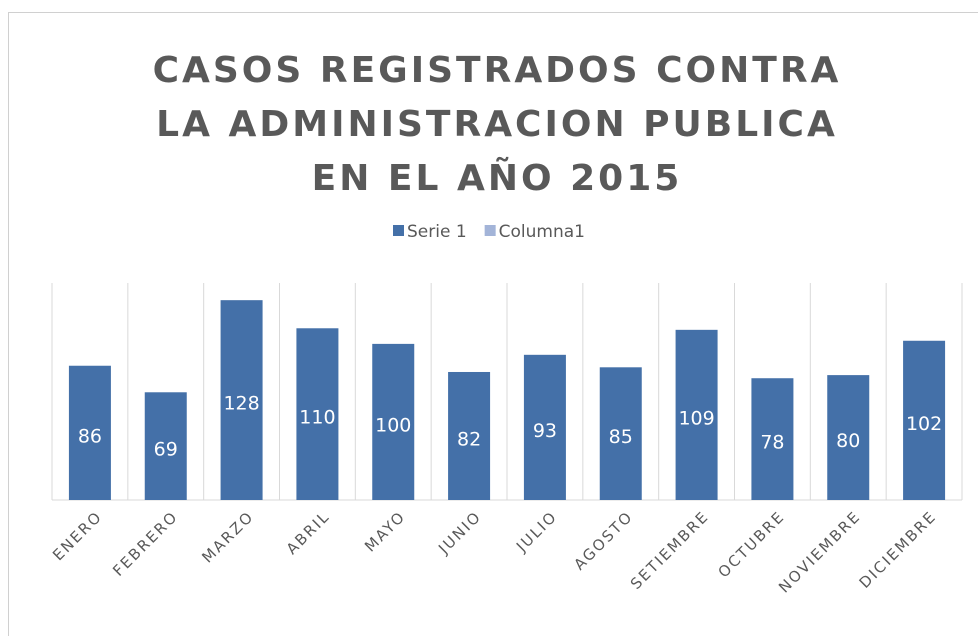 The width and height of the screenshot is (978, 636). I want to click on data-label: 82, so click(469, 439).